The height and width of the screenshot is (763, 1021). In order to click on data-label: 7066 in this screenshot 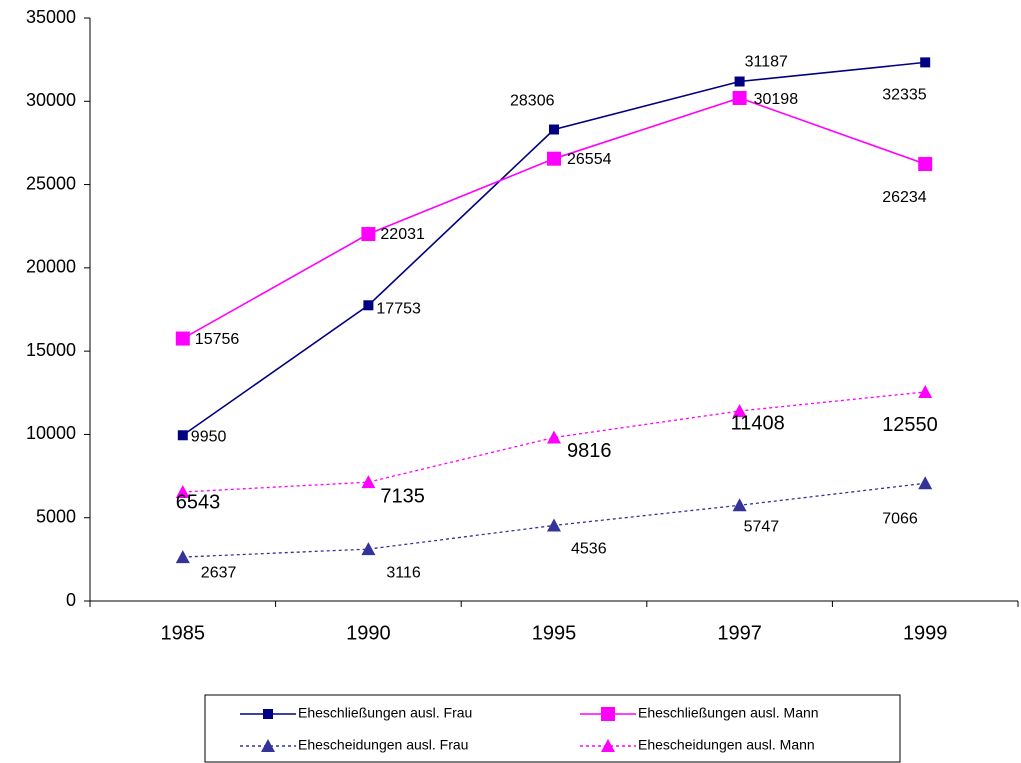, I will do `click(900, 519)`.